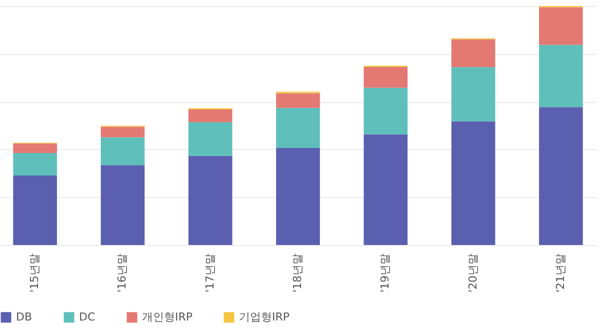  I want to click on legend-label: DB, so click(24, 317).